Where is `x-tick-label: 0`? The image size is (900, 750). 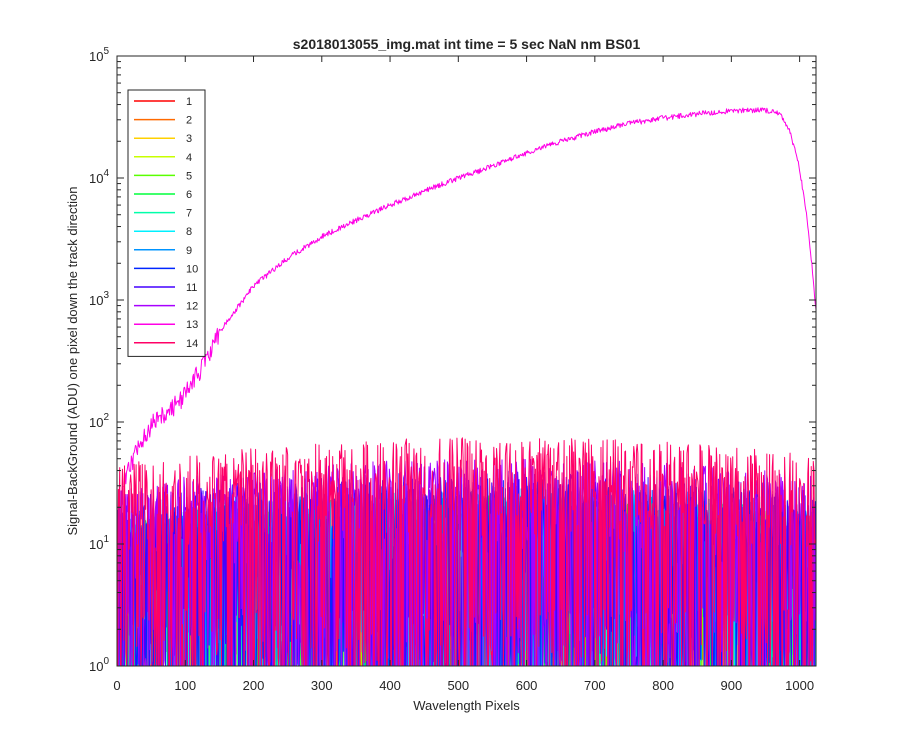
x-tick-label: 0 is located at coordinates (116, 685).